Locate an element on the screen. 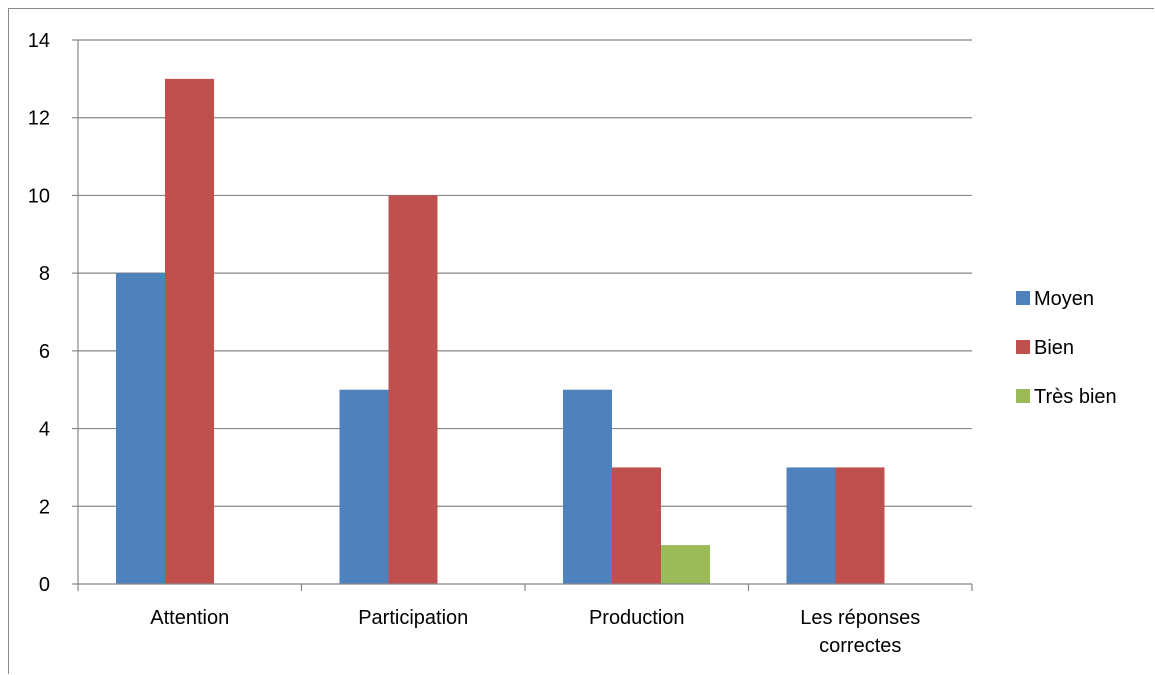  y-tick-labels: 0 2 4 6 8 10 12 14 is located at coordinates (39, 313).